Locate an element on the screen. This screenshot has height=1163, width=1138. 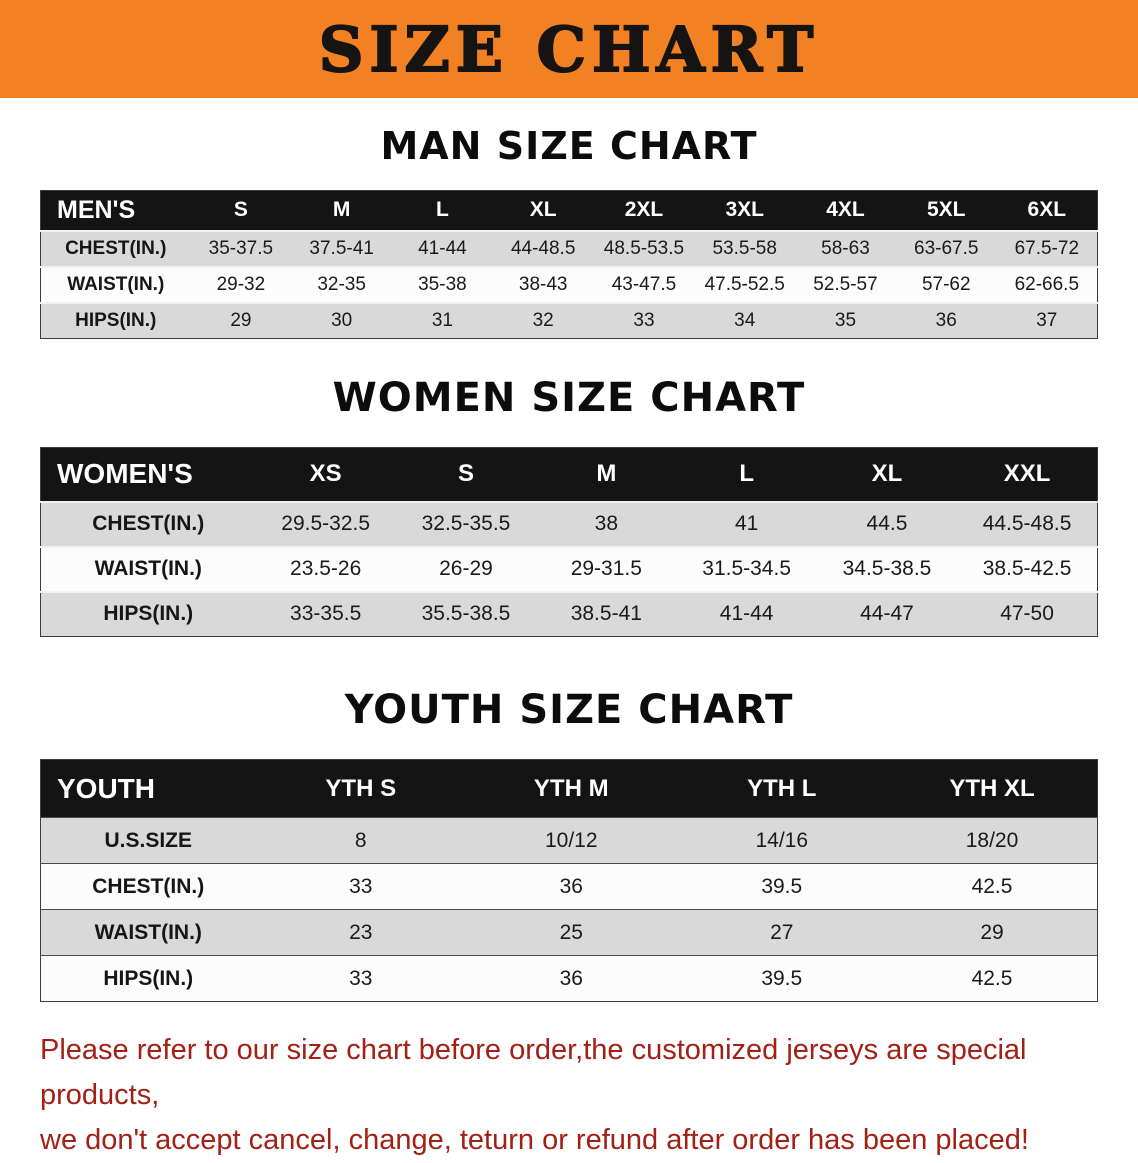
cell-value: 32 is located at coordinates (543, 320).